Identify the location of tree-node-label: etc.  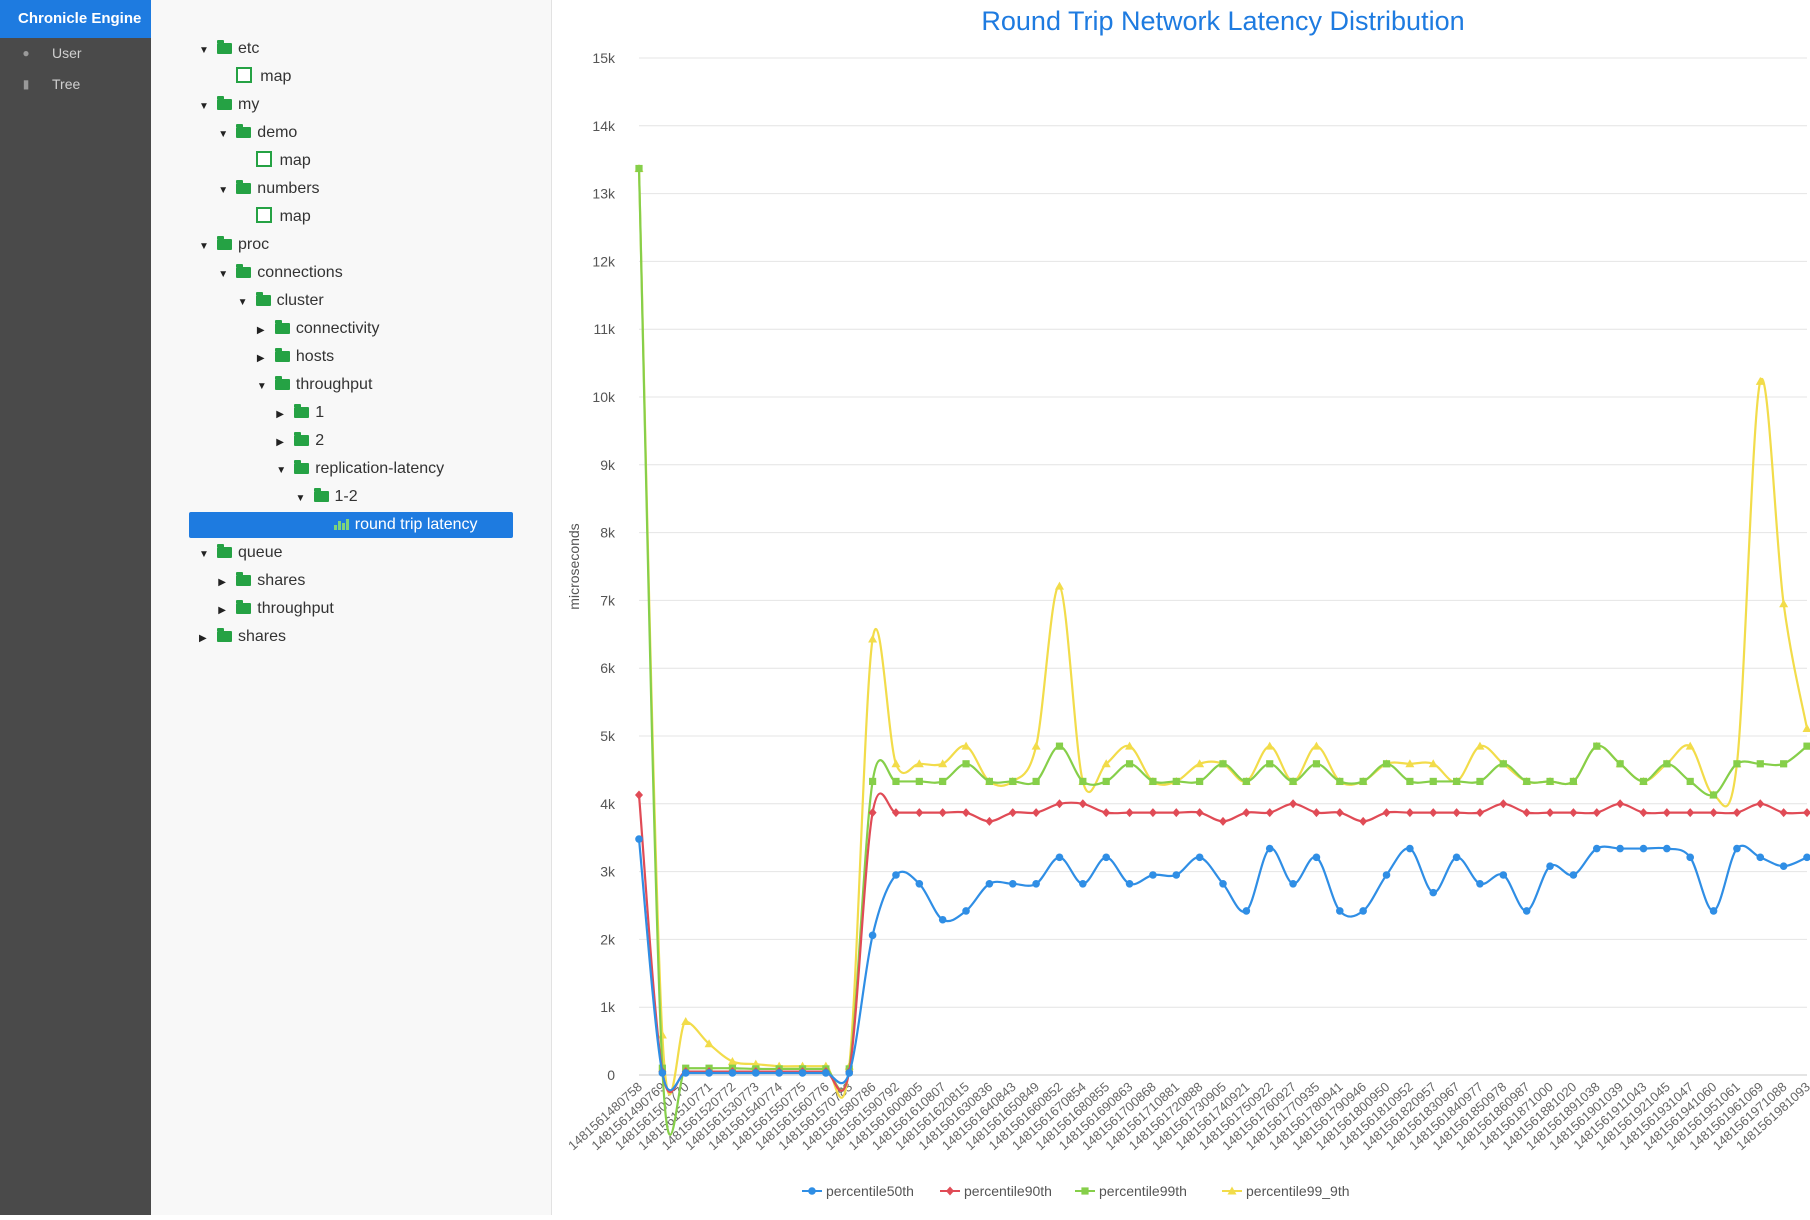
(248, 48).